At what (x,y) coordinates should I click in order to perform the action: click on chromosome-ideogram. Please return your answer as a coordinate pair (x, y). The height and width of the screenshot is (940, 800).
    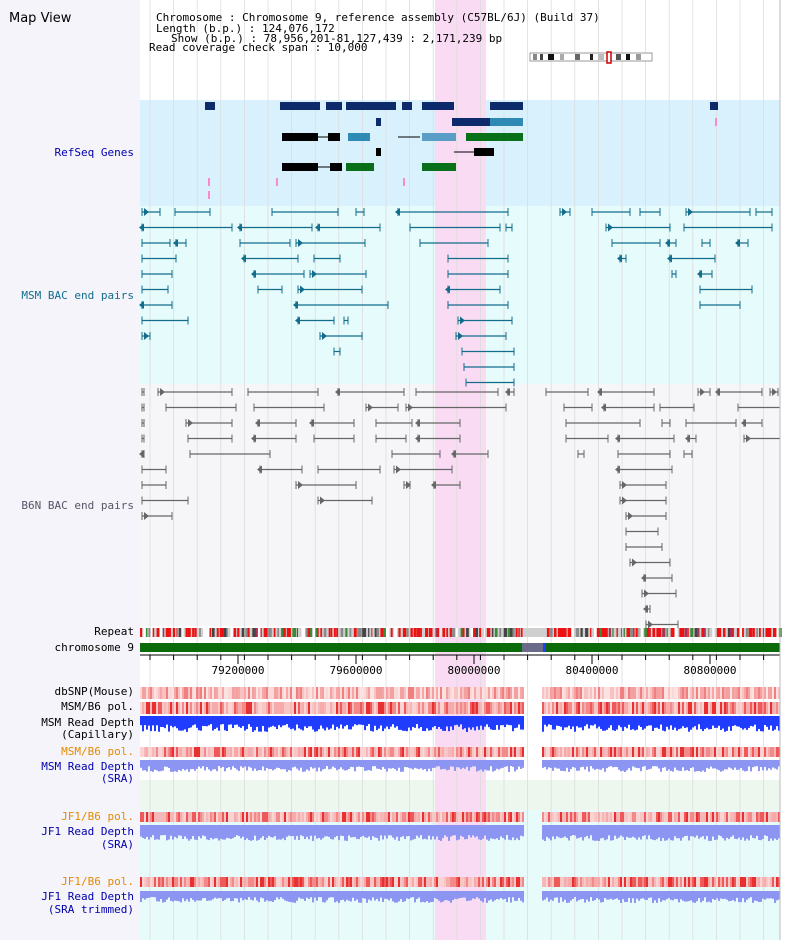
    Looking at the image, I should click on (591, 57).